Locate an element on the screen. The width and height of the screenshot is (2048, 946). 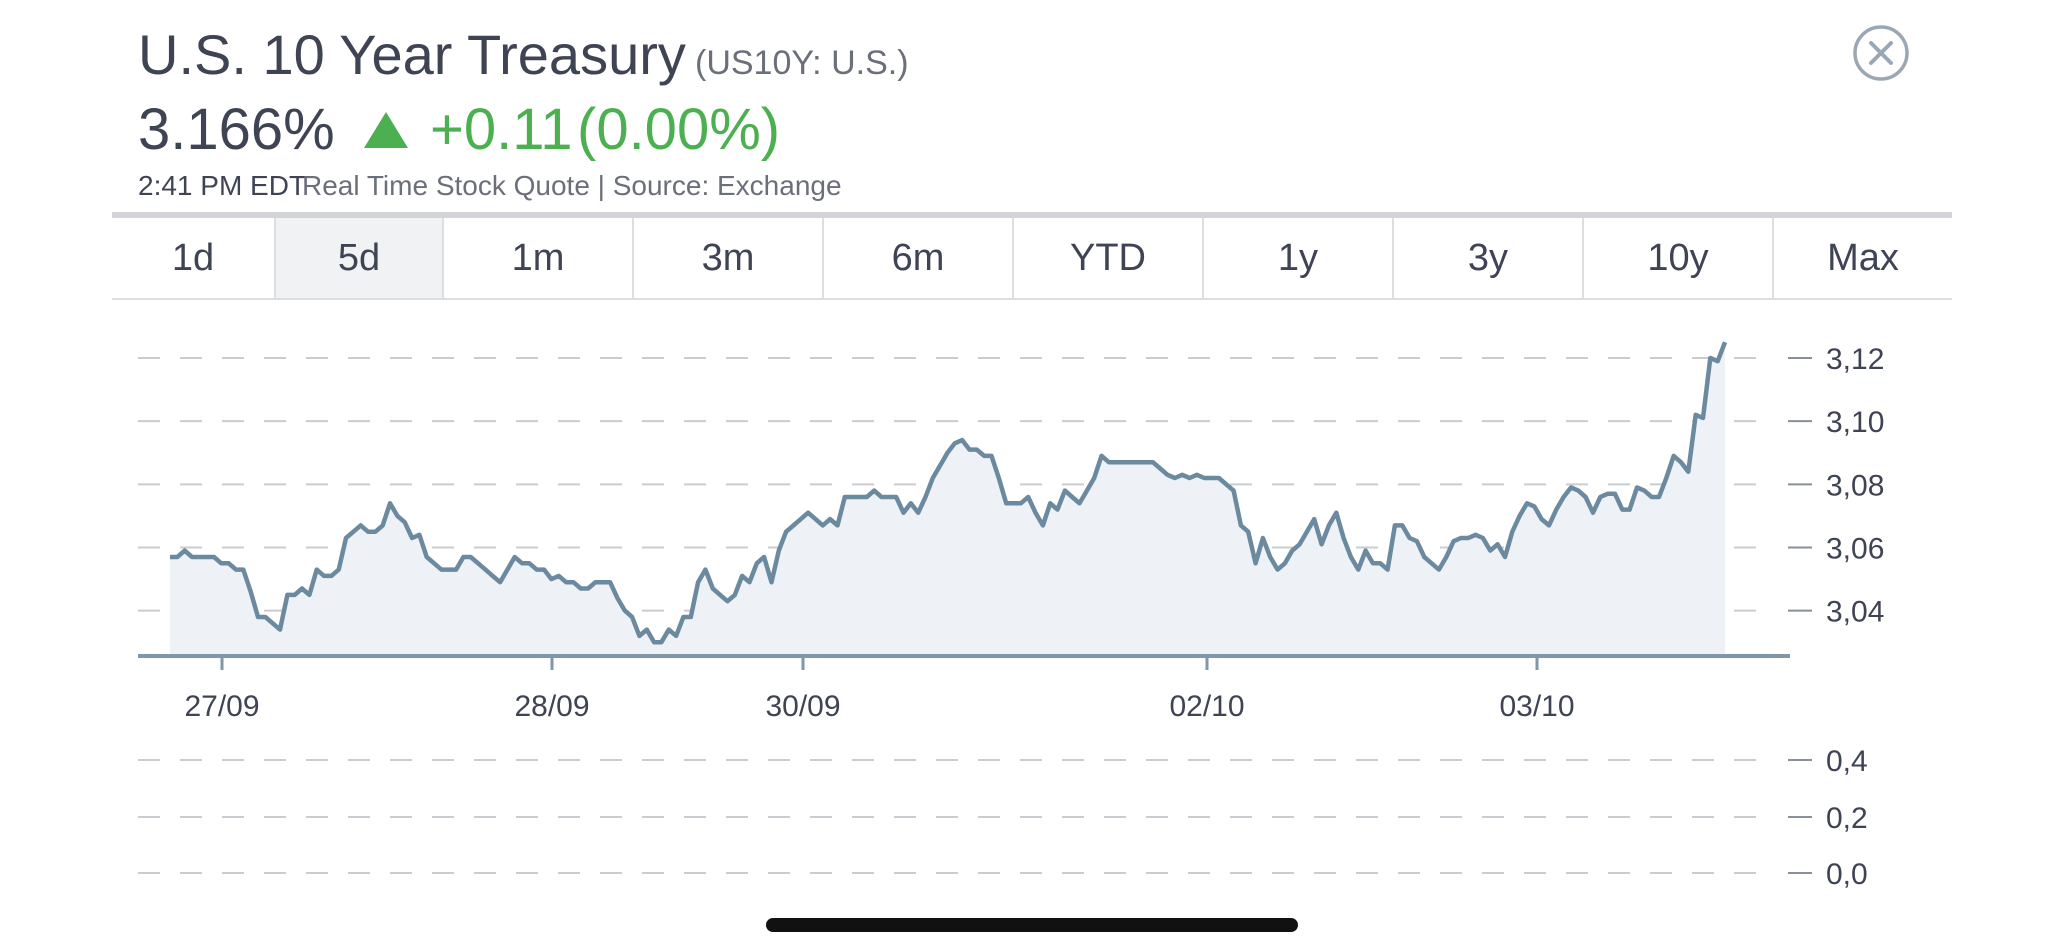
ticker-symbol: (US10Y: U.S.) is located at coordinates (802, 63).